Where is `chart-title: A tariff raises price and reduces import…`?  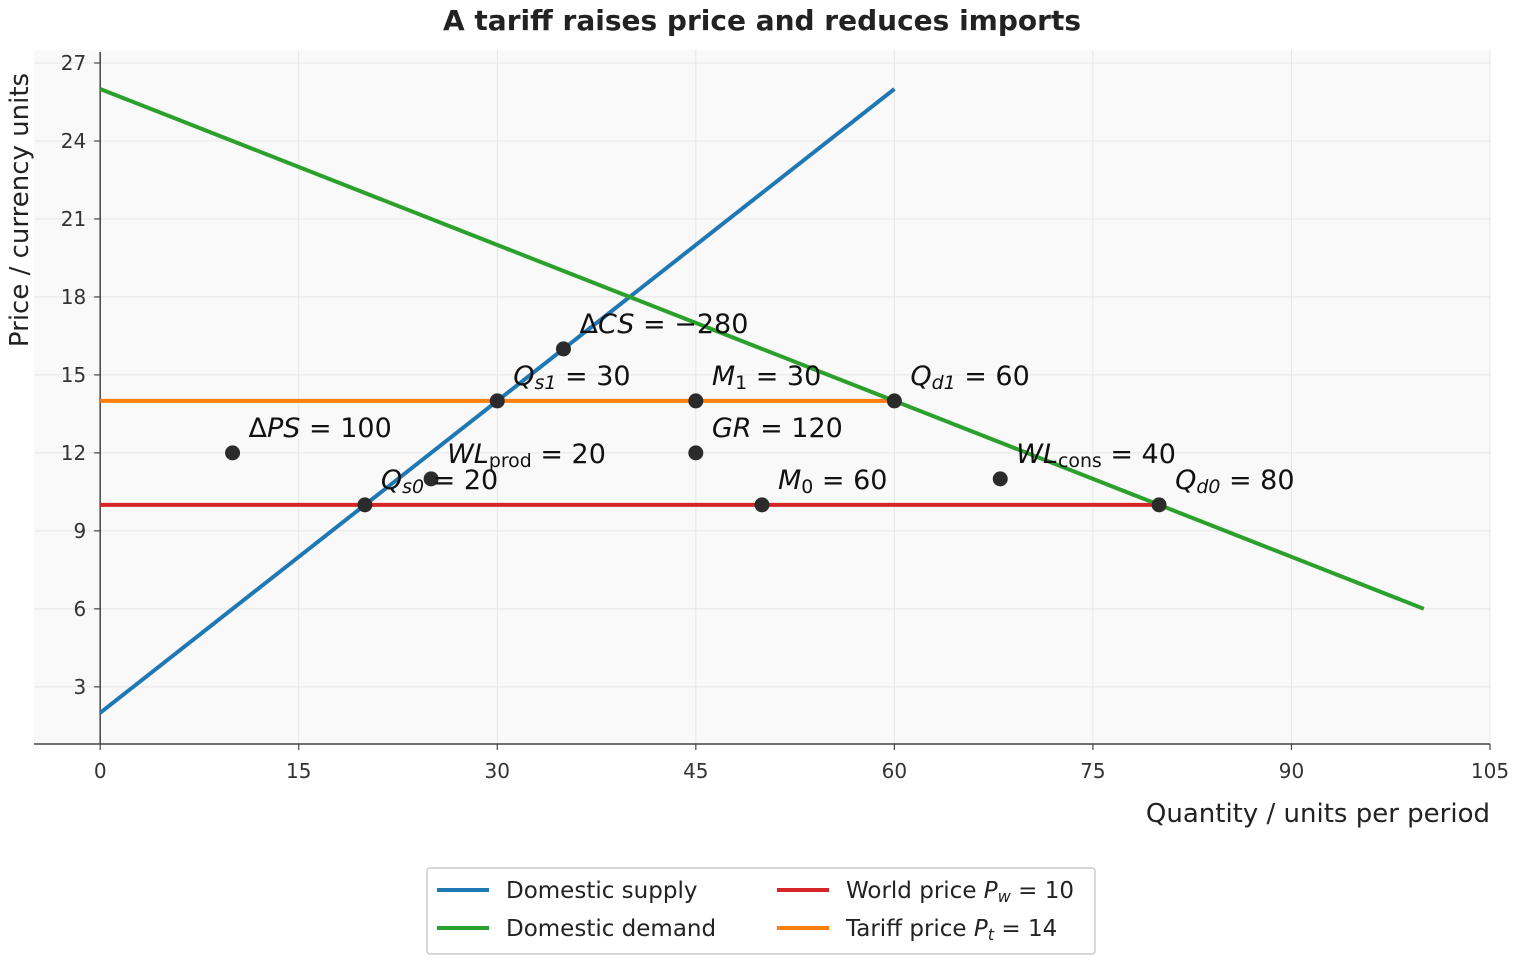 chart-title: A tariff raises price and reduces import… is located at coordinates (762, 20).